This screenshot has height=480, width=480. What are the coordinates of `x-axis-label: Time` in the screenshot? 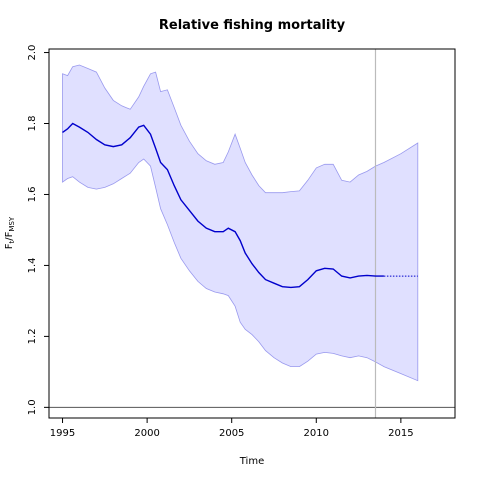 It's located at (251, 461).